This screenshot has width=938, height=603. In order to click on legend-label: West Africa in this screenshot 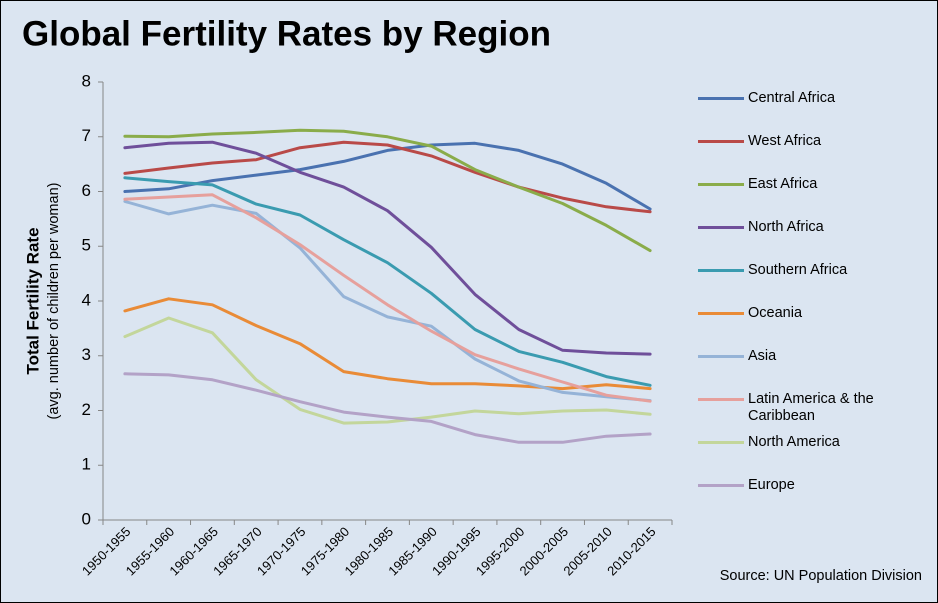, I will do `click(785, 141)`.